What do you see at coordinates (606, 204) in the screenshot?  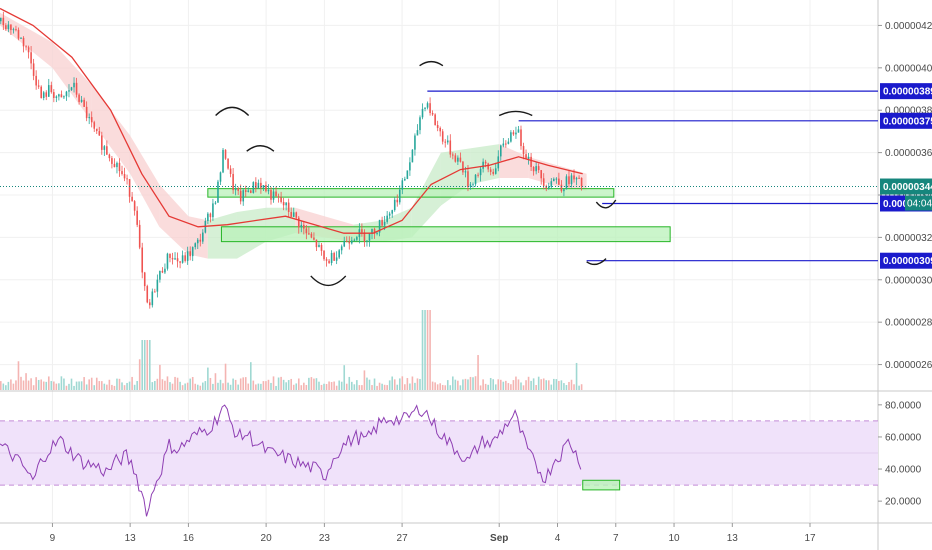 I see `hand-drawn-arc` at bounding box center [606, 204].